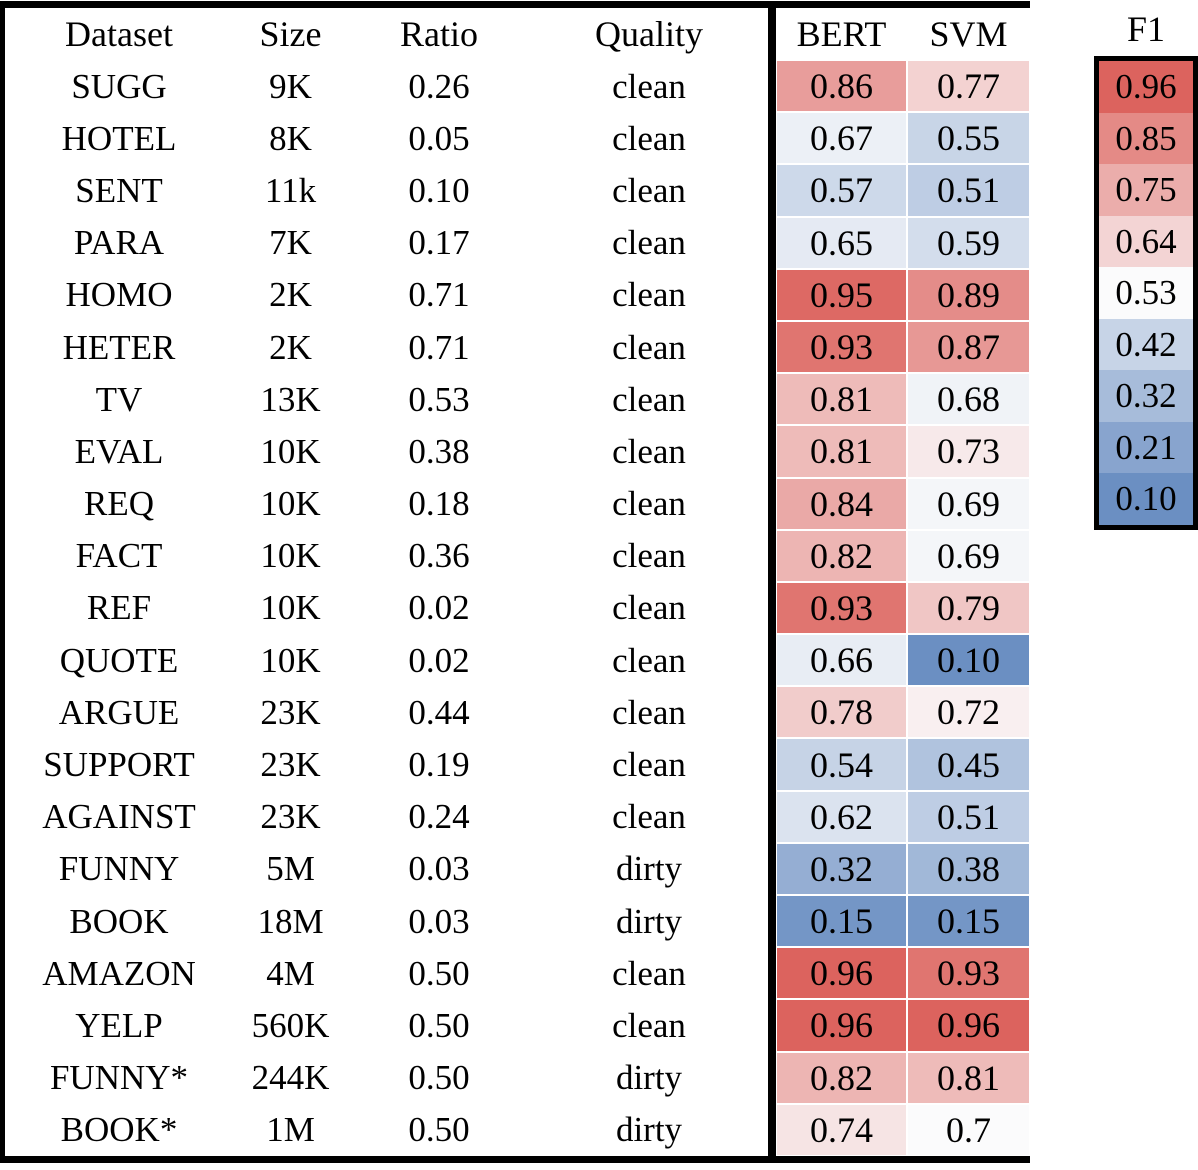  What do you see at coordinates (119, 556) in the screenshot?
I see `dataset-cell: FACT` at bounding box center [119, 556].